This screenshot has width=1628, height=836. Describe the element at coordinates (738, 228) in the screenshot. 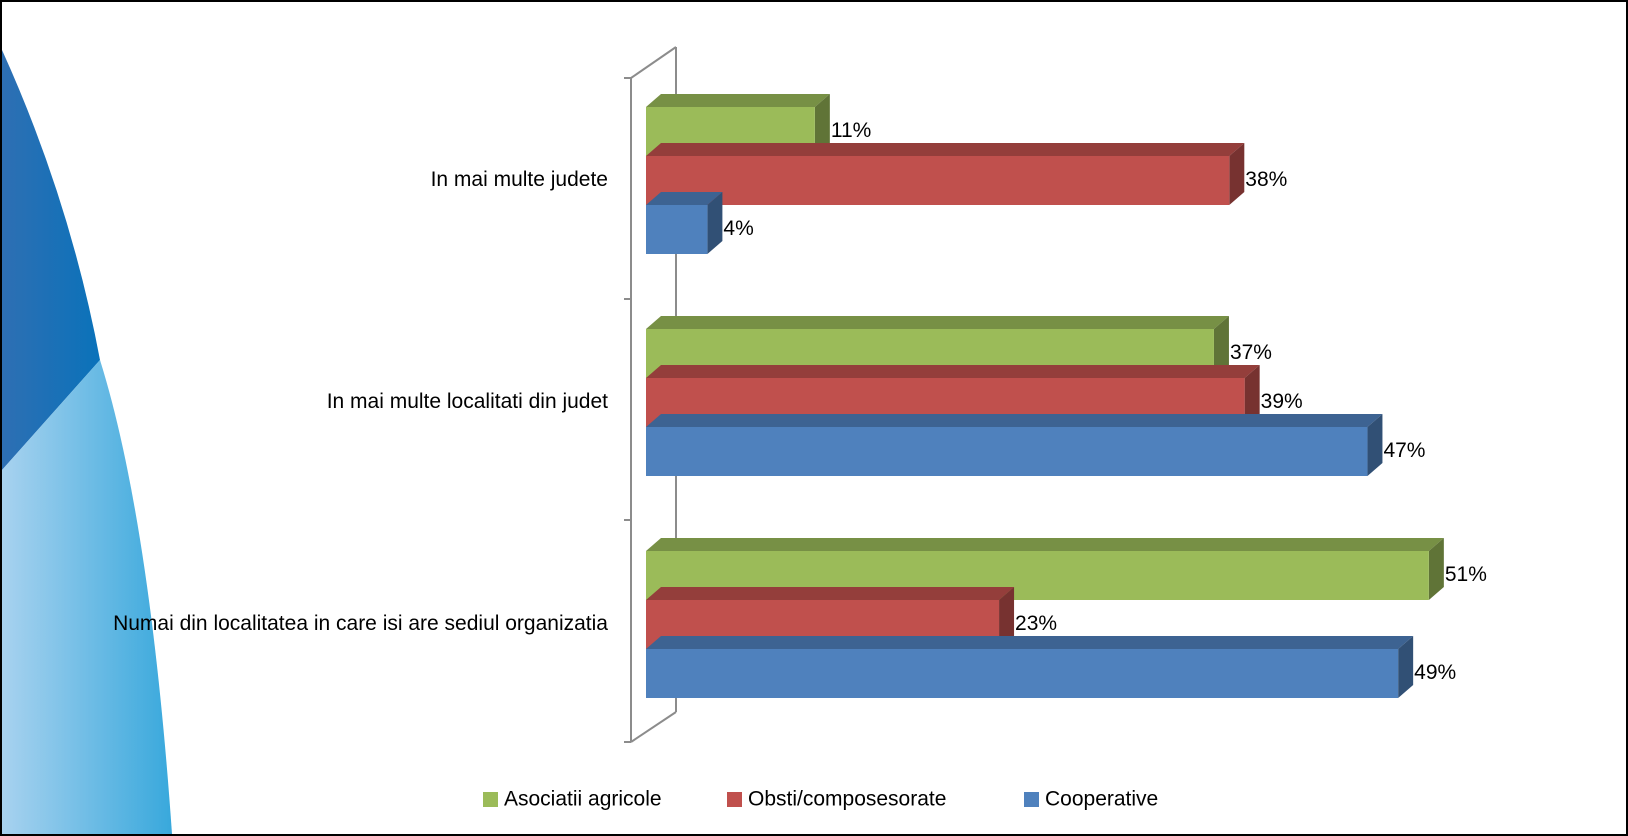

I see `value-label: 4%` at that location.